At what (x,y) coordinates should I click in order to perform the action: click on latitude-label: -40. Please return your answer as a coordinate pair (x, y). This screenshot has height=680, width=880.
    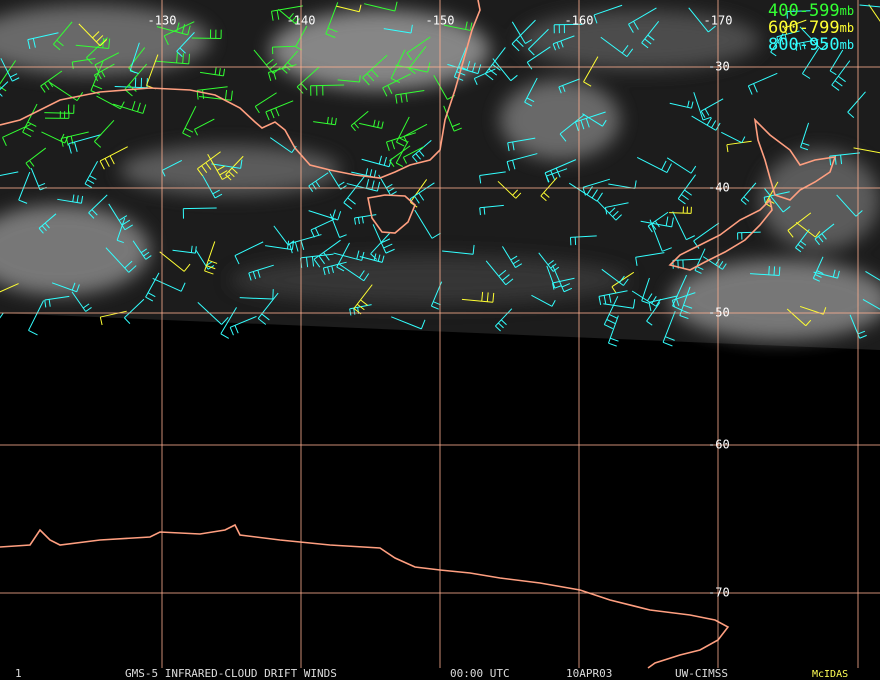
    Looking at the image, I should click on (719, 188).